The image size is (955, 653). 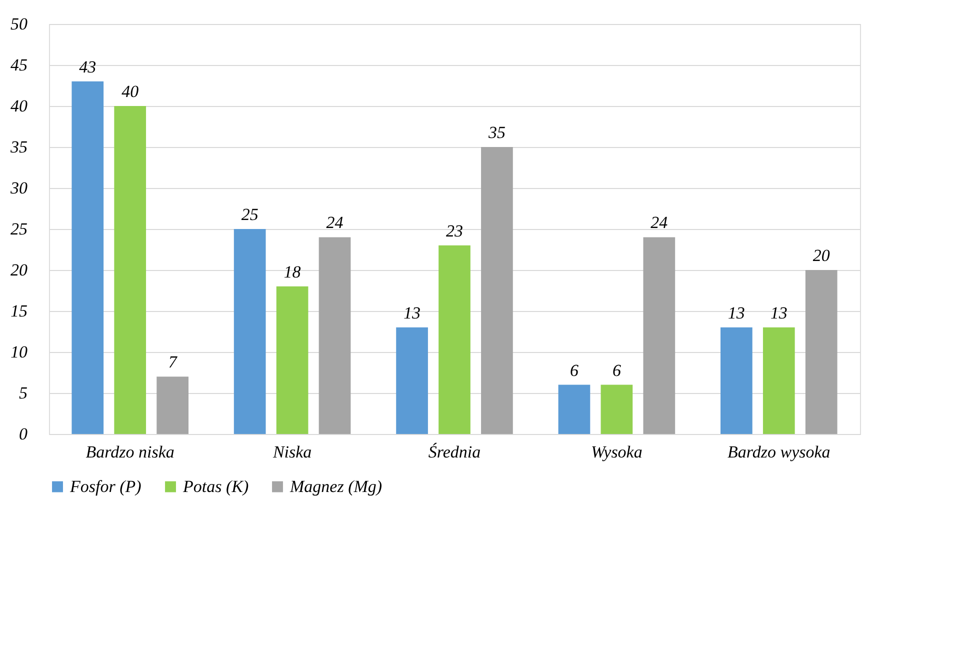 I want to click on y-tick-label: 0, so click(x=23, y=434).